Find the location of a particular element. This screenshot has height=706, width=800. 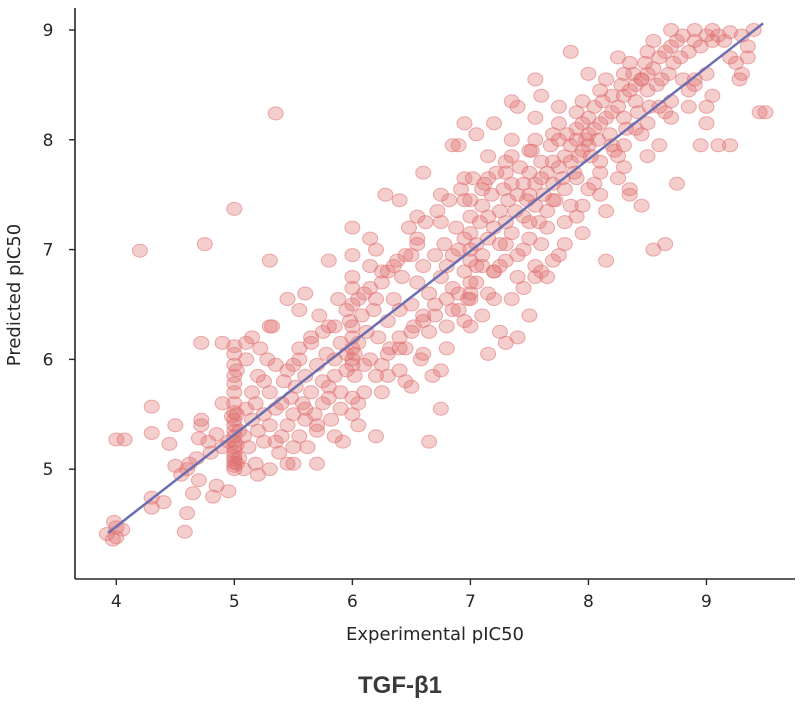

y-tick-label: 7 is located at coordinates (48, 251).